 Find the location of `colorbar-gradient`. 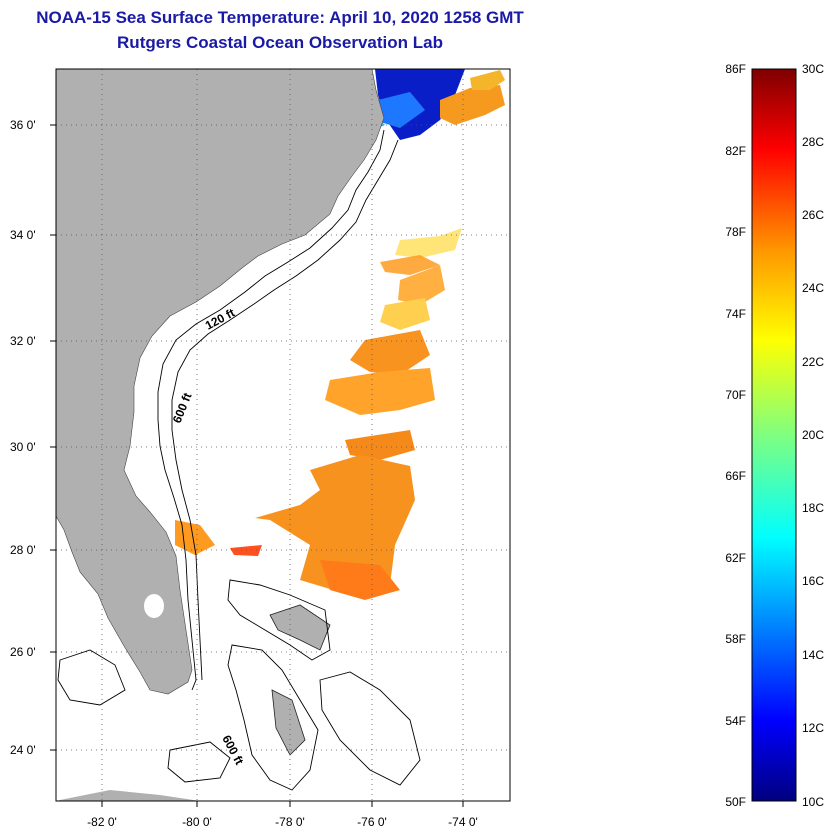

colorbar-gradient is located at coordinates (774, 435).